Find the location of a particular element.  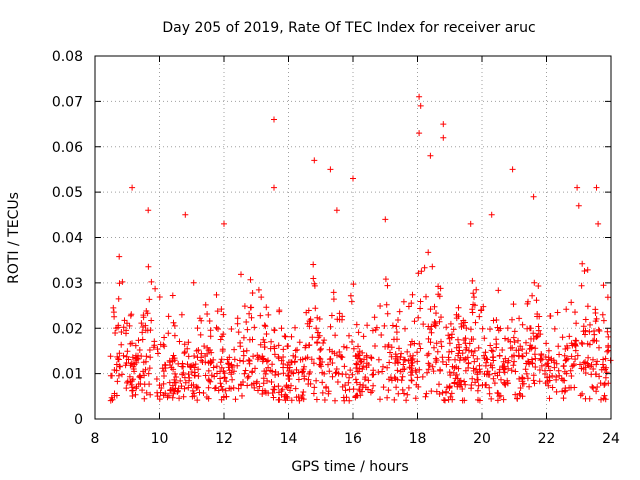

y-axis-label: ROTI / TECUs is located at coordinates (14, 238).